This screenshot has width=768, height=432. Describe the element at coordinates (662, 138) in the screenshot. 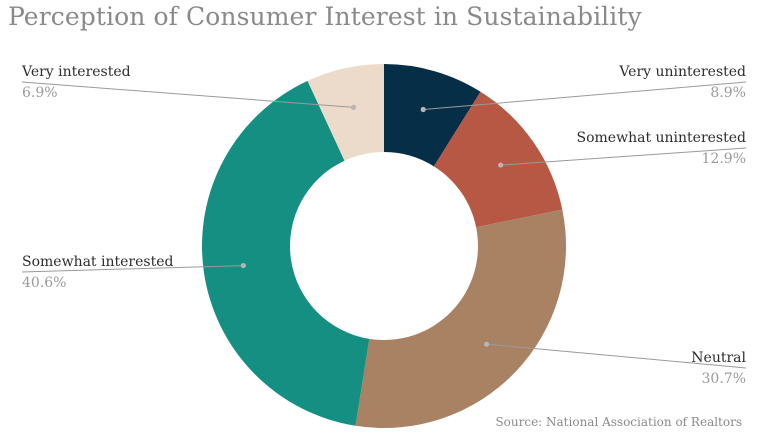

I see `label-somewhat-uninterested: Somewhat uninterested` at that location.